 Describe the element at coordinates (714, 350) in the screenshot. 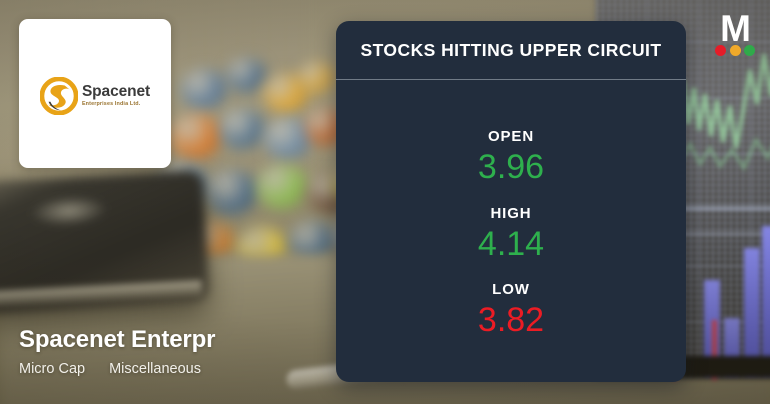

I see `background-volume-bar-red` at that location.